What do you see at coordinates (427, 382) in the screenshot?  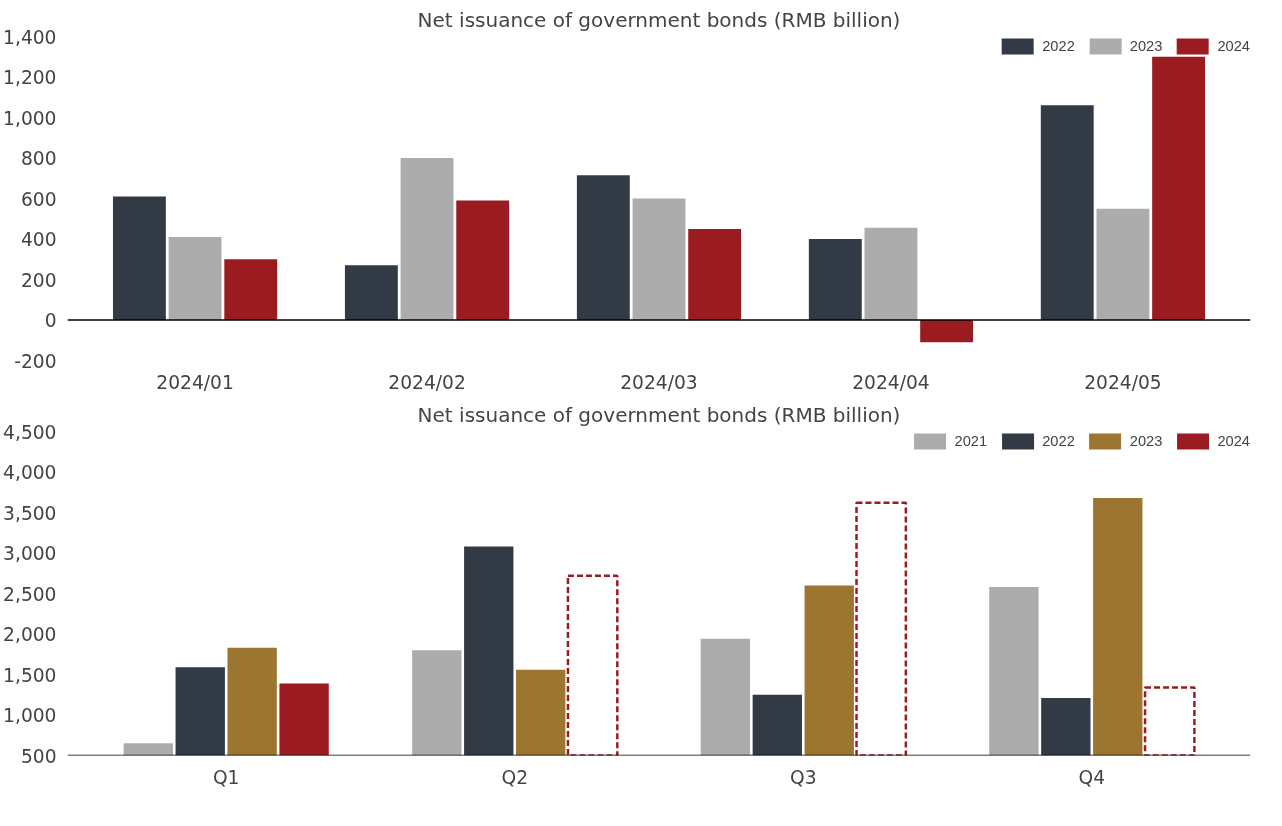 I see `x-tick-label: 2024/02` at bounding box center [427, 382].